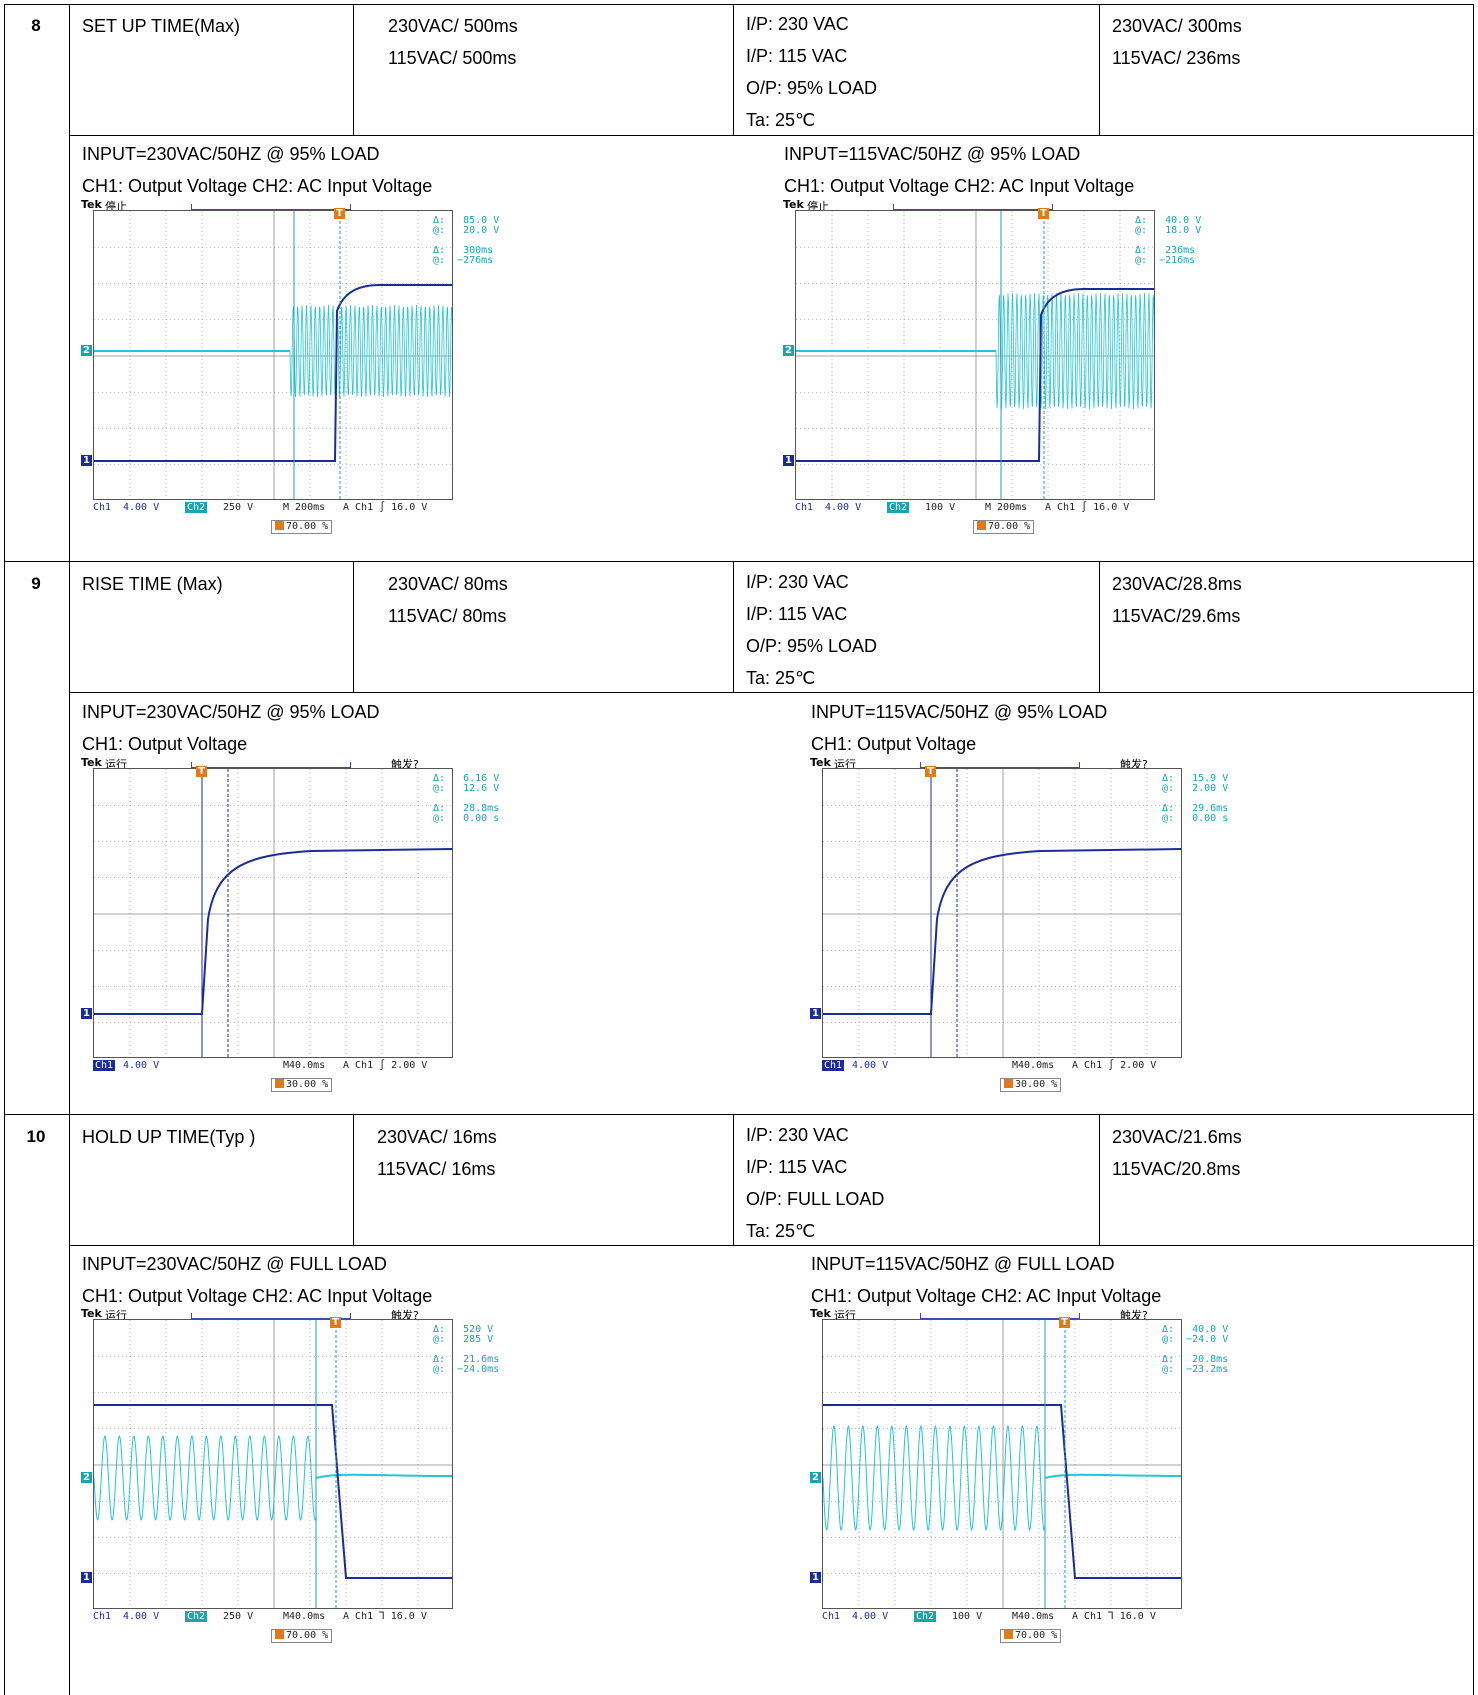 This screenshot has height=1695, width=1478. I want to click on scope-title: INPUT=230VAC/50HZ @ FULL LOAD, so click(234, 1264).